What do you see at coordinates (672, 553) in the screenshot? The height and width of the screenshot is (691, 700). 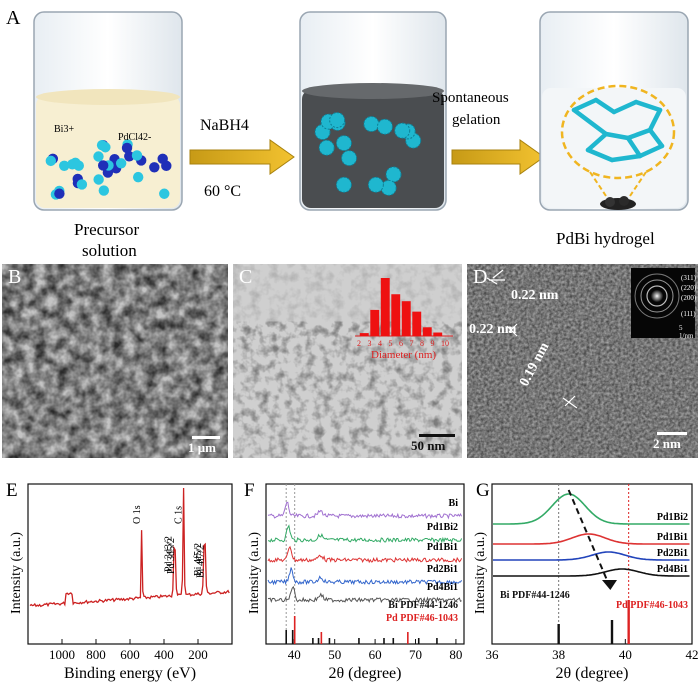 I see `xrd-zoom-label: Pd2Bi1` at bounding box center [672, 553].